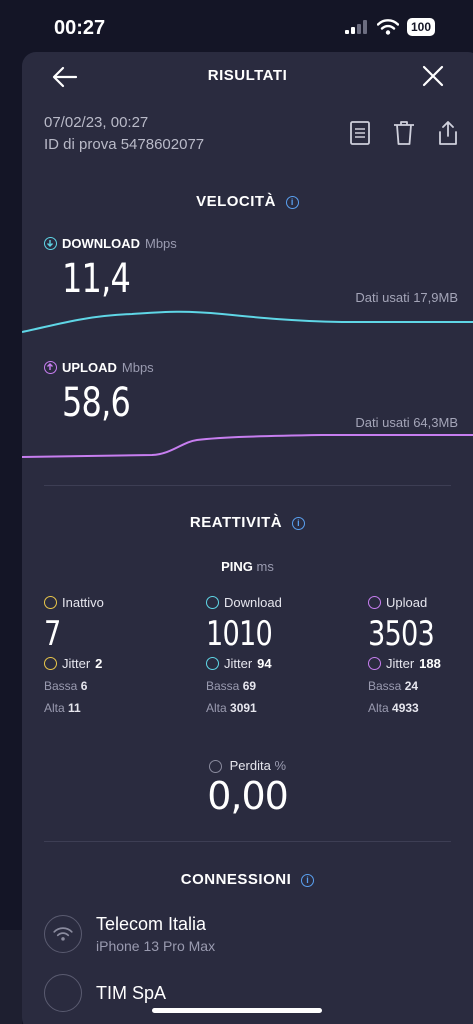  What do you see at coordinates (400, 663) in the screenshot?
I see `upload-jitter-label: Jitter` at bounding box center [400, 663].